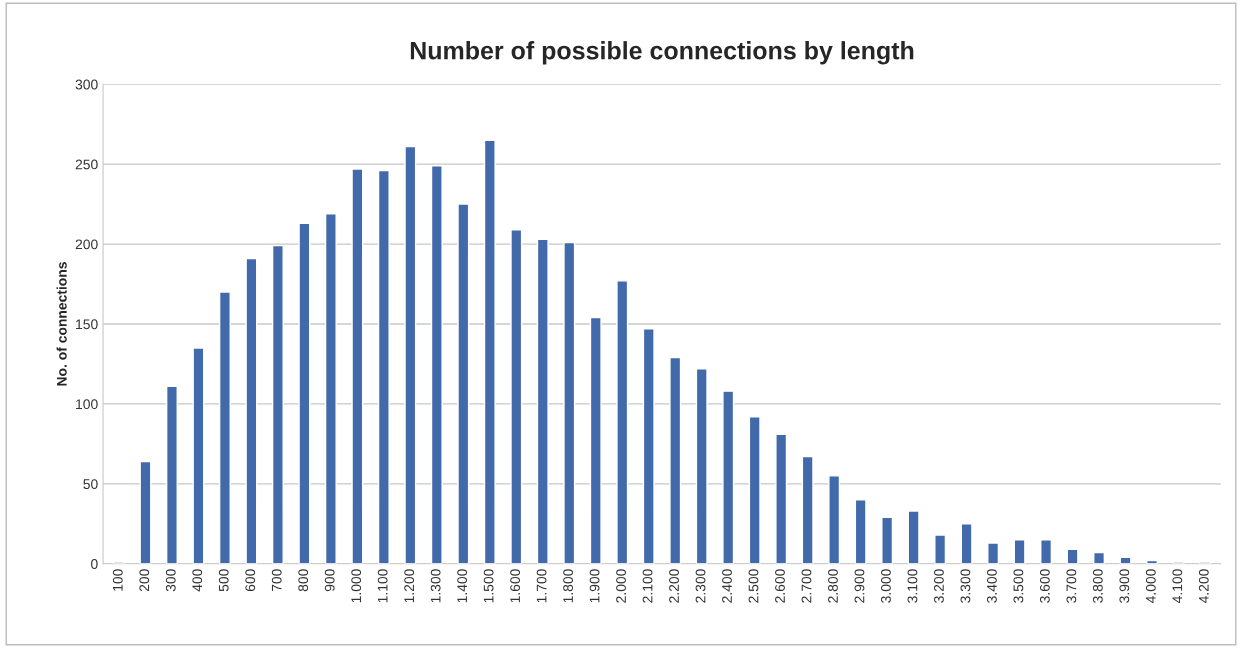 This screenshot has width=1242, height=648. Describe the element at coordinates (329, 580) in the screenshot. I see `x-tick-label: 900` at that location.